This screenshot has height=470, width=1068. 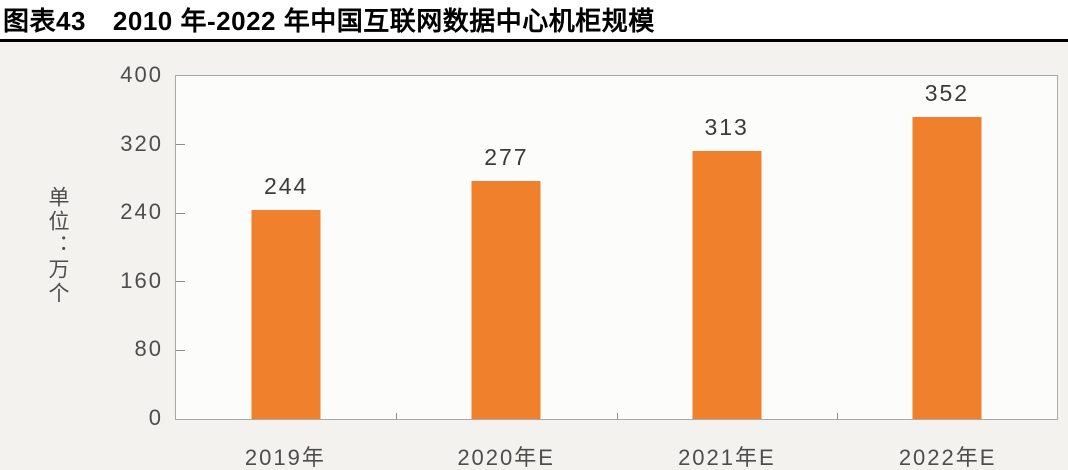 I want to click on y-axis-title: 单位：万个, so click(x=57, y=246).